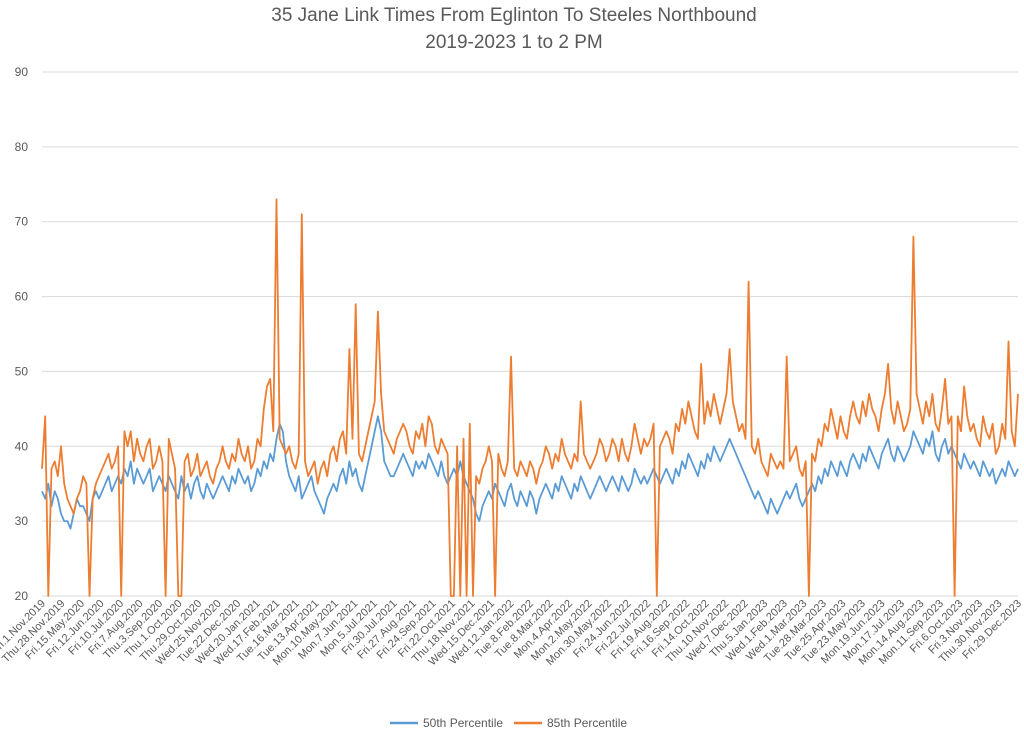 This screenshot has width=1024, height=741. I want to click on y-tick-label: 90, so click(22, 72).